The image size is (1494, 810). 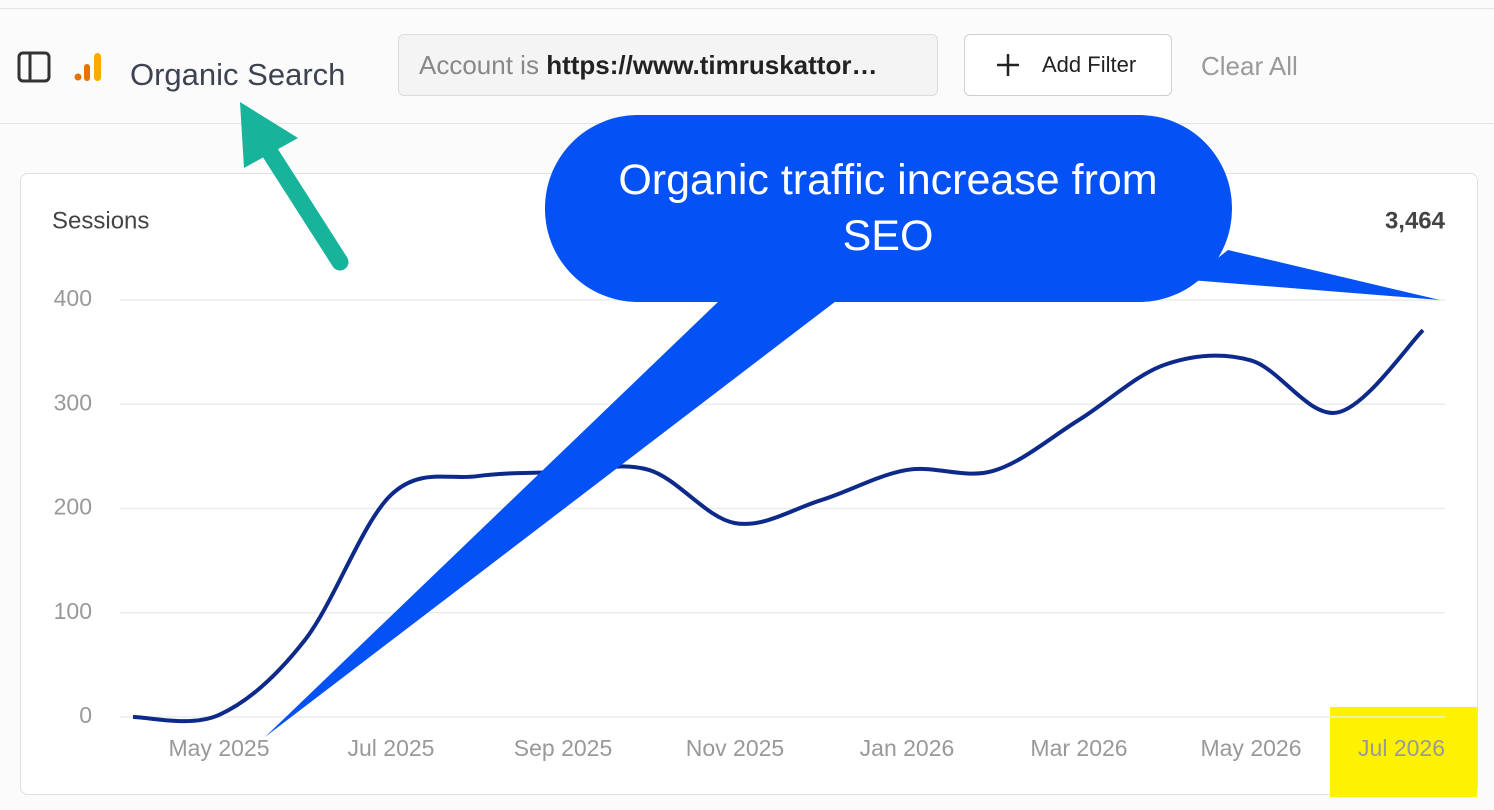 I want to click on arrow, so click(x=294, y=186).